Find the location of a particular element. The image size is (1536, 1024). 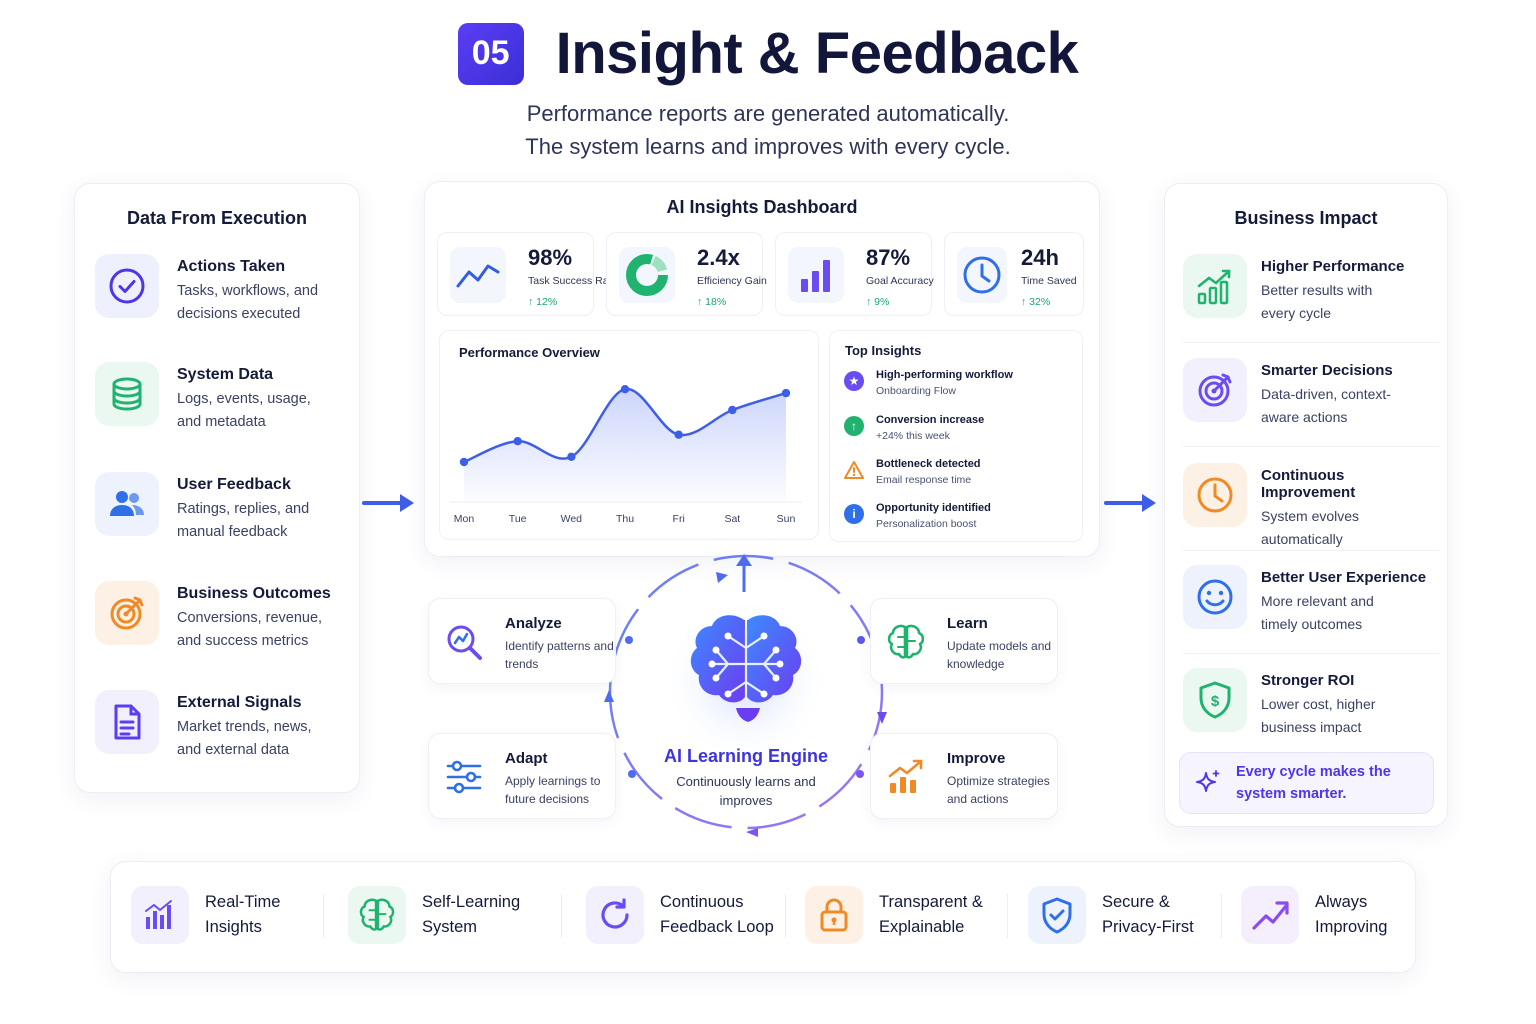

feature-secure: Secure & Privacy-First is located at coordinates (1111, 915).